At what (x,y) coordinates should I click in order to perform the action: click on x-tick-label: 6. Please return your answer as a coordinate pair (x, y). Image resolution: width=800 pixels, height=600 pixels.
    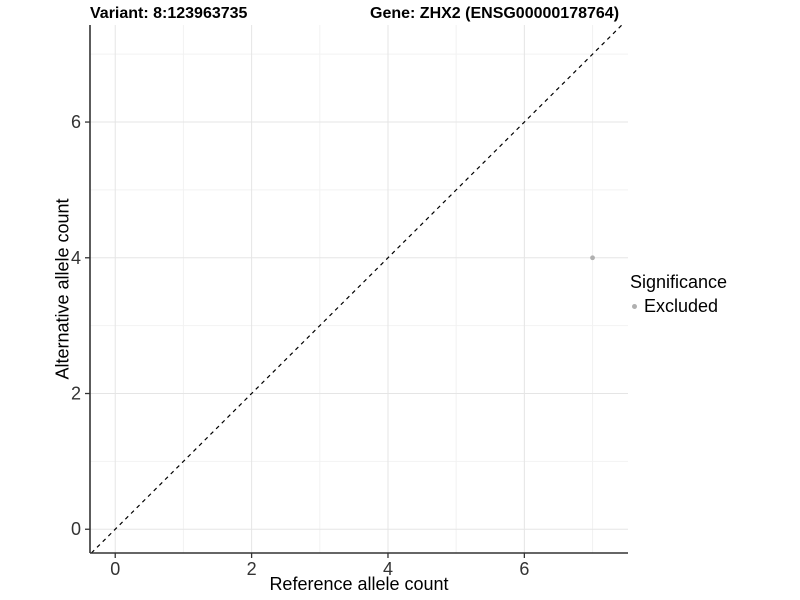
    Looking at the image, I should click on (524, 569).